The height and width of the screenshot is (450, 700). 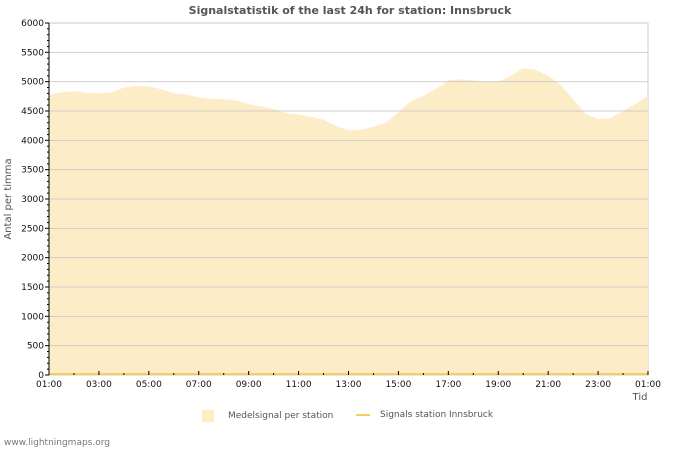 What do you see at coordinates (363, 415) in the screenshot?
I see `line-swatch-icon` at bounding box center [363, 415].